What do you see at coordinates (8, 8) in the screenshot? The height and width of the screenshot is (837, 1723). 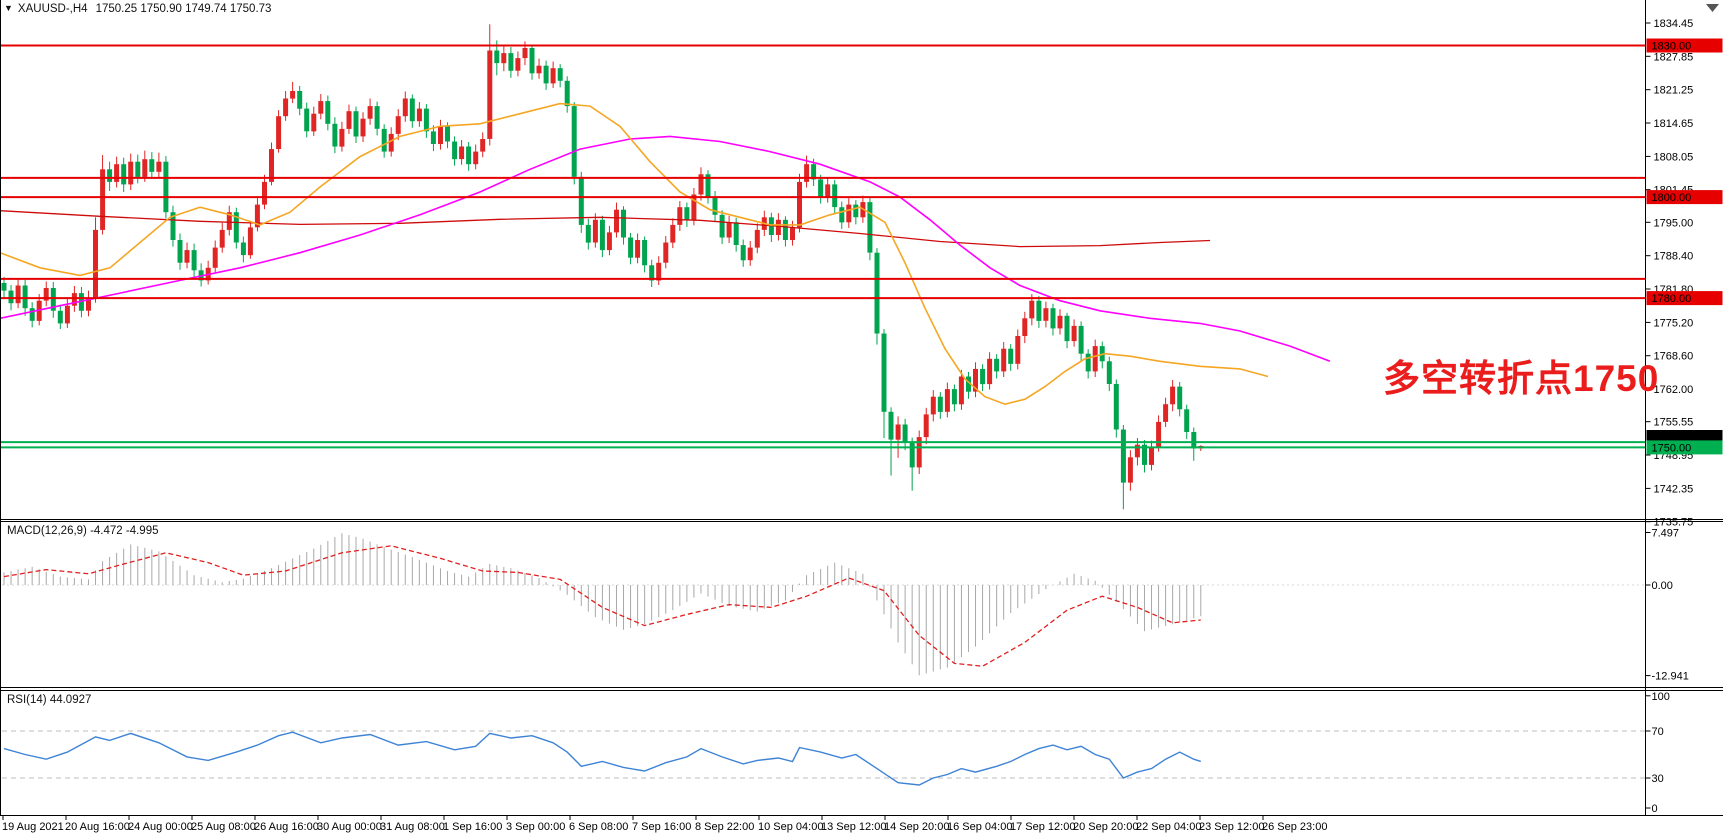 I see `symbol-dropdown-icon: ▼` at bounding box center [8, 8].